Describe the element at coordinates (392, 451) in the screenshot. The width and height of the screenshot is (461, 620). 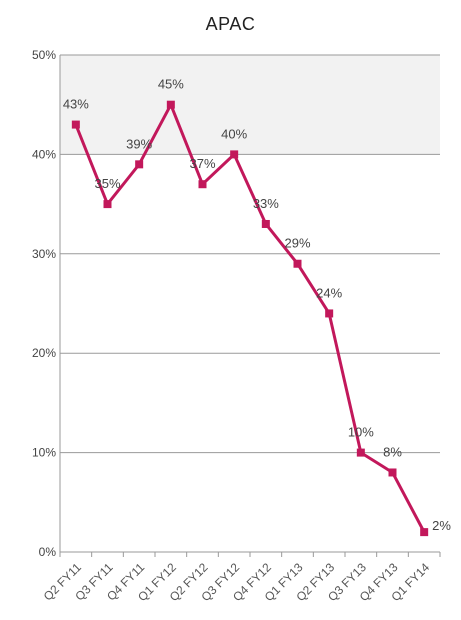
I see `data-label: 8%` at that location.